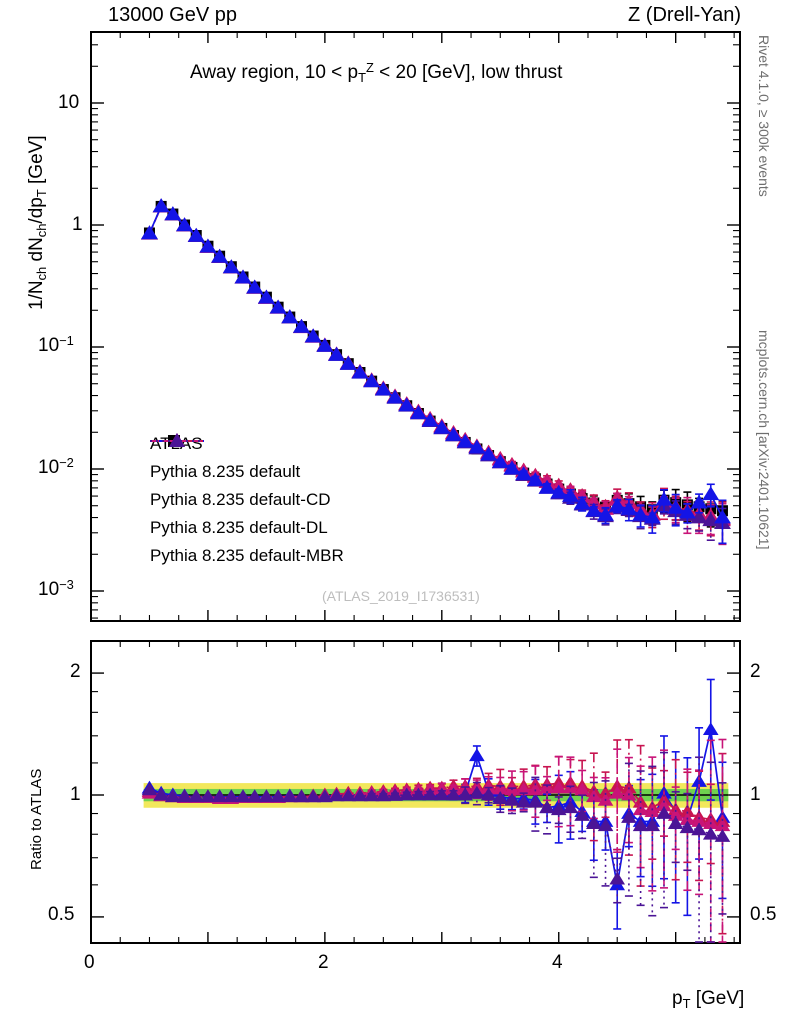 The height and width of the screenshot is (1024, 786). Describe the element at coordinates (56, 466) in the screenshot. I see `y-tick-main-3: 10⁻²` at that location.